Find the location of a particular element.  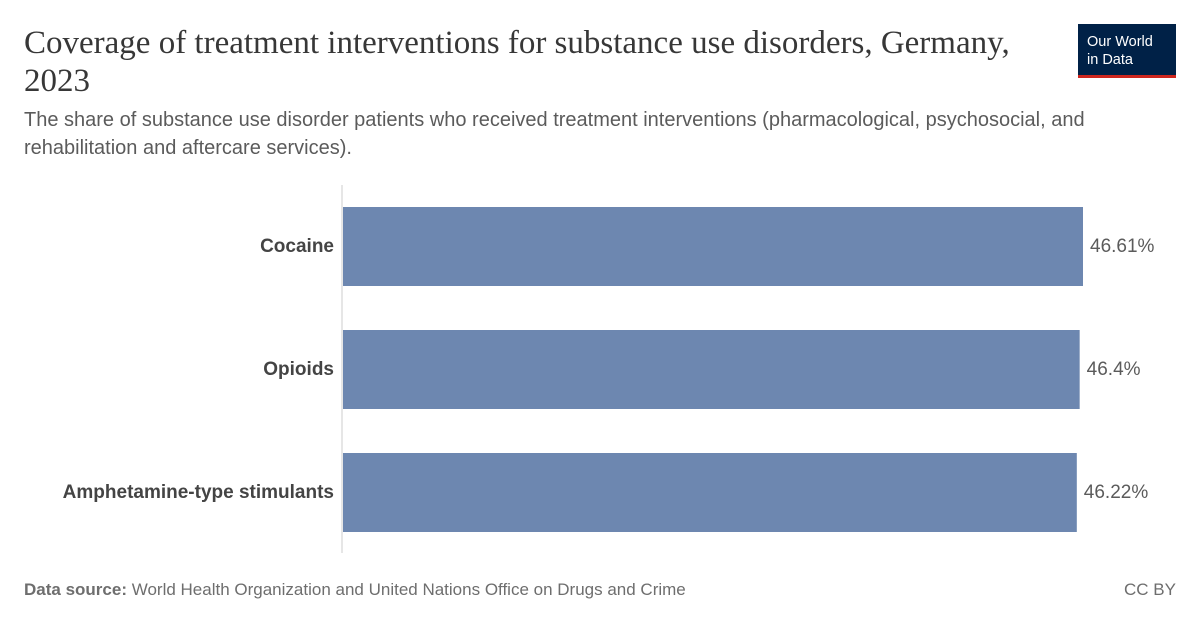

owid-logo: Our World in Data is located at coordinates (1127, 51).